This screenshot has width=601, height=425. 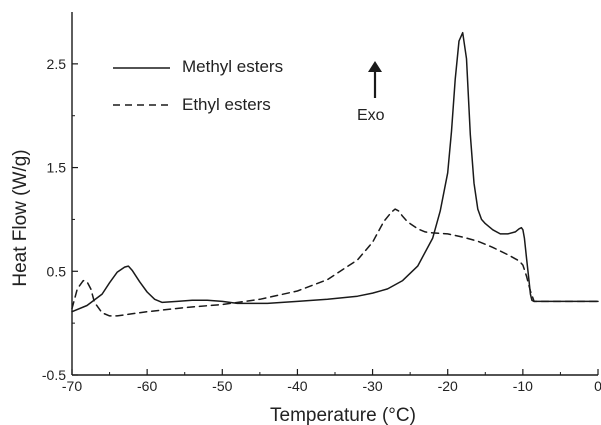 What do you see at coordinates (198, 85) in the screenshot?
I see `legend: Methyl esters Ethyl esters` at bounding box center [198, 85].